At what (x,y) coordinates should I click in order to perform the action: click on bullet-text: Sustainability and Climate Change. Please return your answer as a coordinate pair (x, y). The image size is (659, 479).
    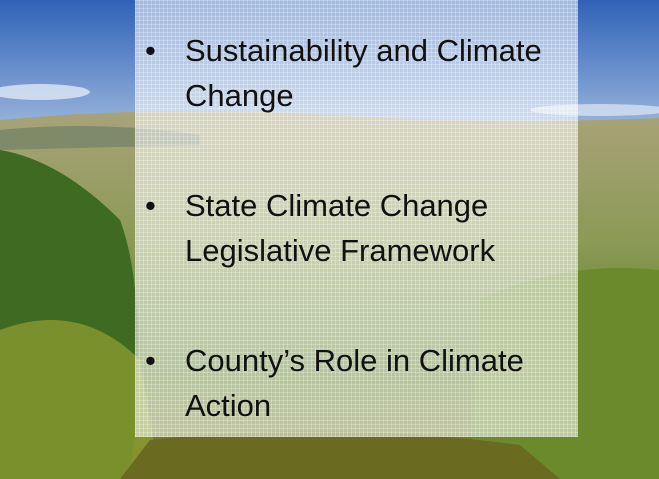
    Looking at the image, I should click on (363, 73).